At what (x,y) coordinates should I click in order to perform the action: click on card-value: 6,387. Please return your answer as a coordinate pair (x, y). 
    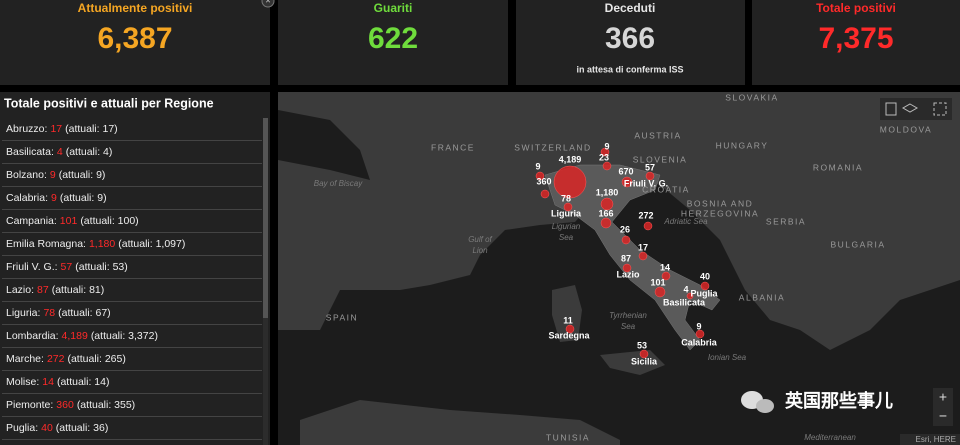
    Looking at the image, I should click on (134, 38).